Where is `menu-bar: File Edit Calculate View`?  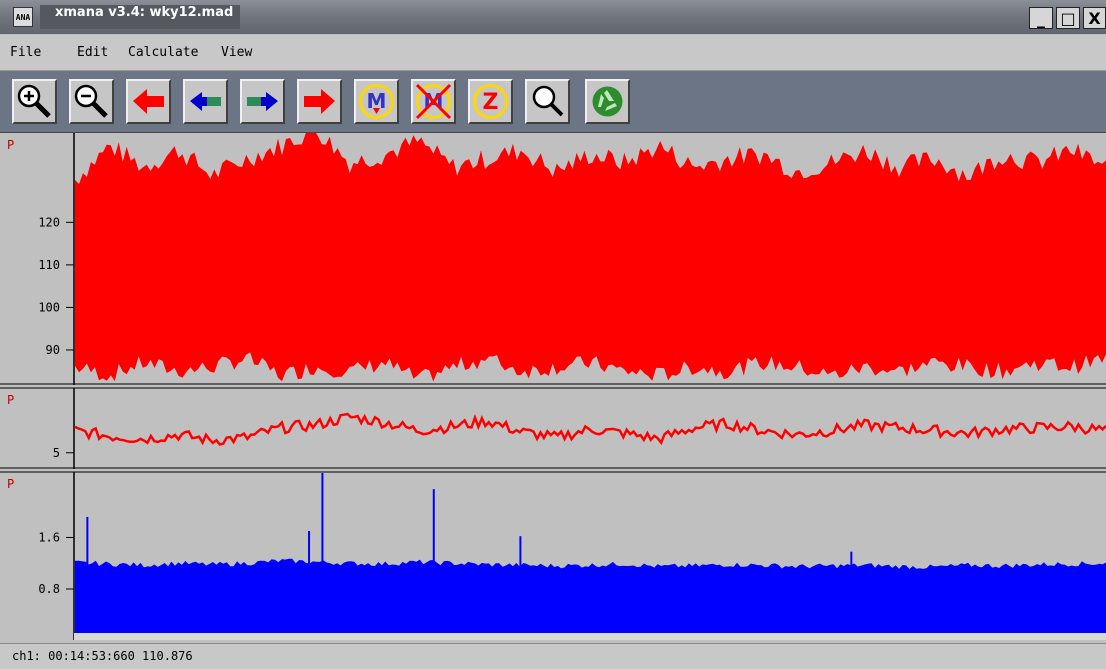
menu-bar: File Edit Calculate View is located at coordinates (553, 53).